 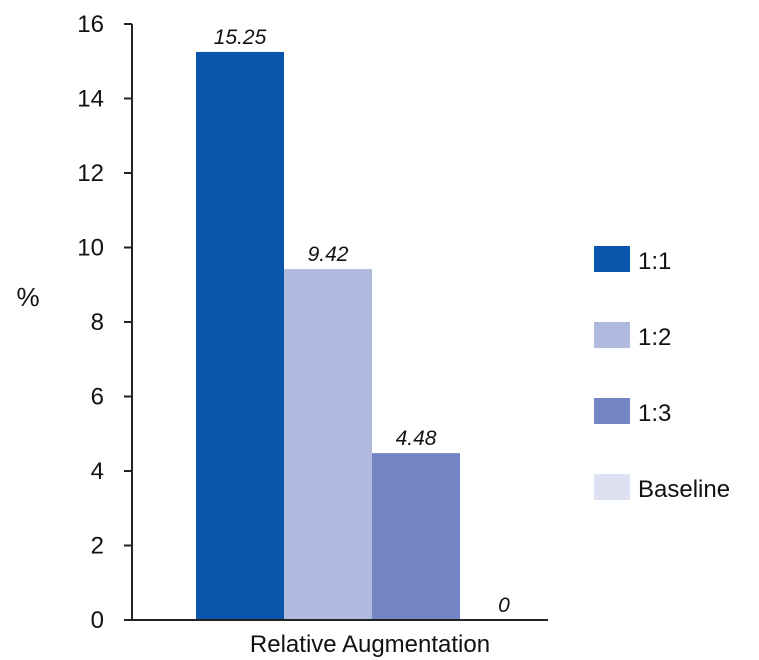 I want to click on legend-label: 1:3, so click(x=654, y=413).